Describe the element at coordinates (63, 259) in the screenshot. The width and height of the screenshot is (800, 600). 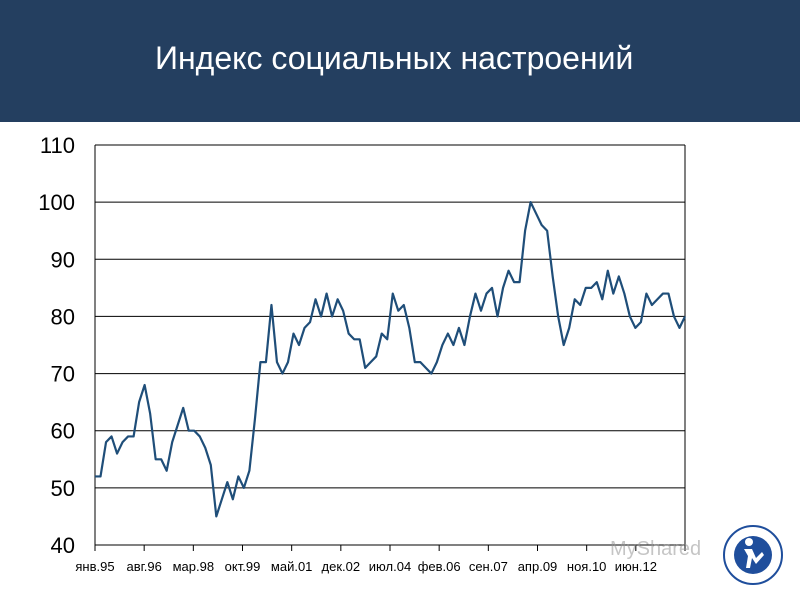
I see `y-tick-label: 90` at that location.